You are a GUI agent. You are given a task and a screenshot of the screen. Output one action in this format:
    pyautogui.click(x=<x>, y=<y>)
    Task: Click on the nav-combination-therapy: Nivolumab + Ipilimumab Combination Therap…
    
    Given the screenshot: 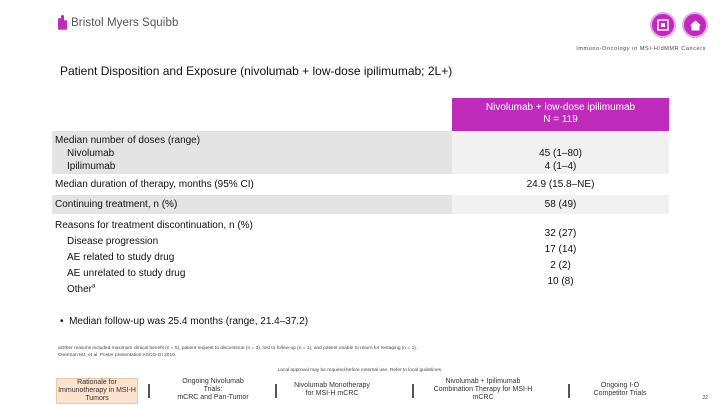 What is the action you would take?
    pyautogui.click(x=483, y=389)
    